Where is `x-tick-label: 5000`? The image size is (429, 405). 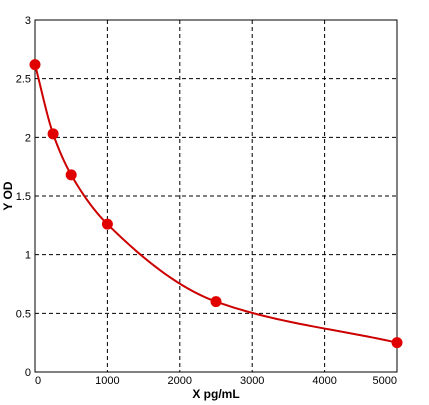 x-tick-label: 5000 is located at coordinates (385, 381).